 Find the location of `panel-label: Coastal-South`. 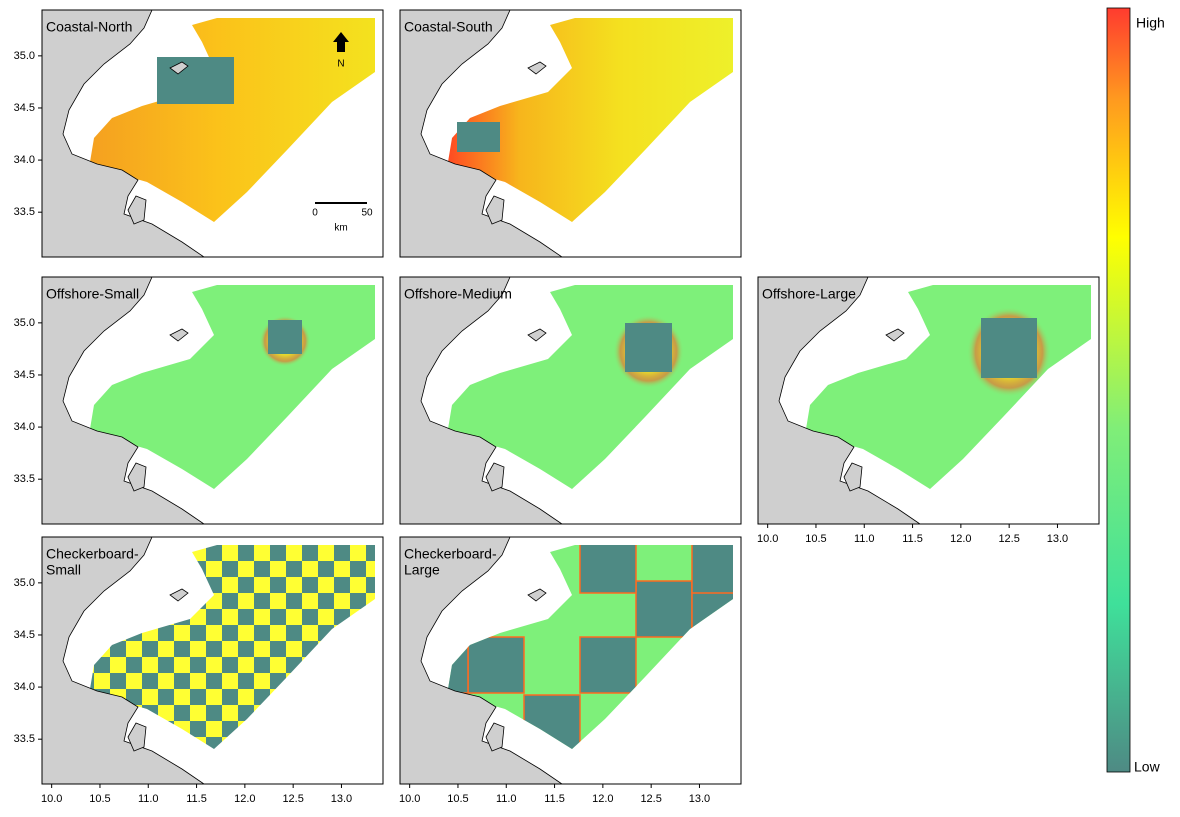

panel-label: Coastal-South is located at coordinates (448, 27).